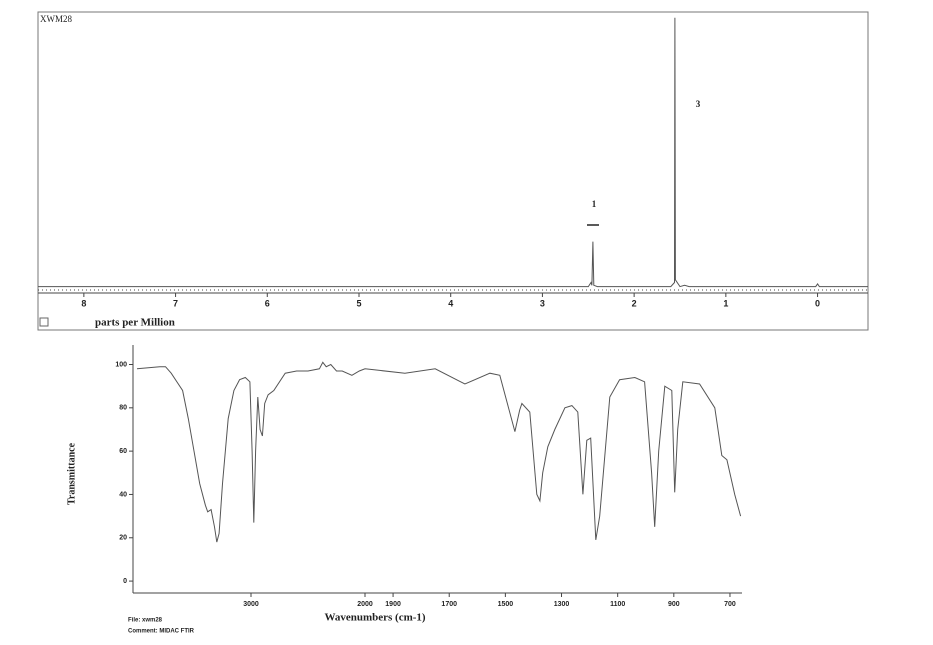  I want to click on x-tick-label: 700, so click(730, 604).